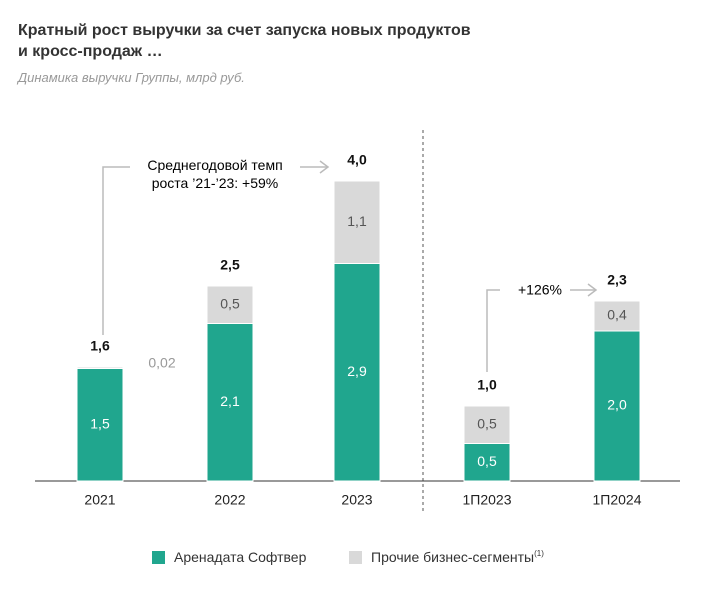 This screenshot has width=706, height=589. I want to click on x-tick-label: 1П2024, so click(617, 500).